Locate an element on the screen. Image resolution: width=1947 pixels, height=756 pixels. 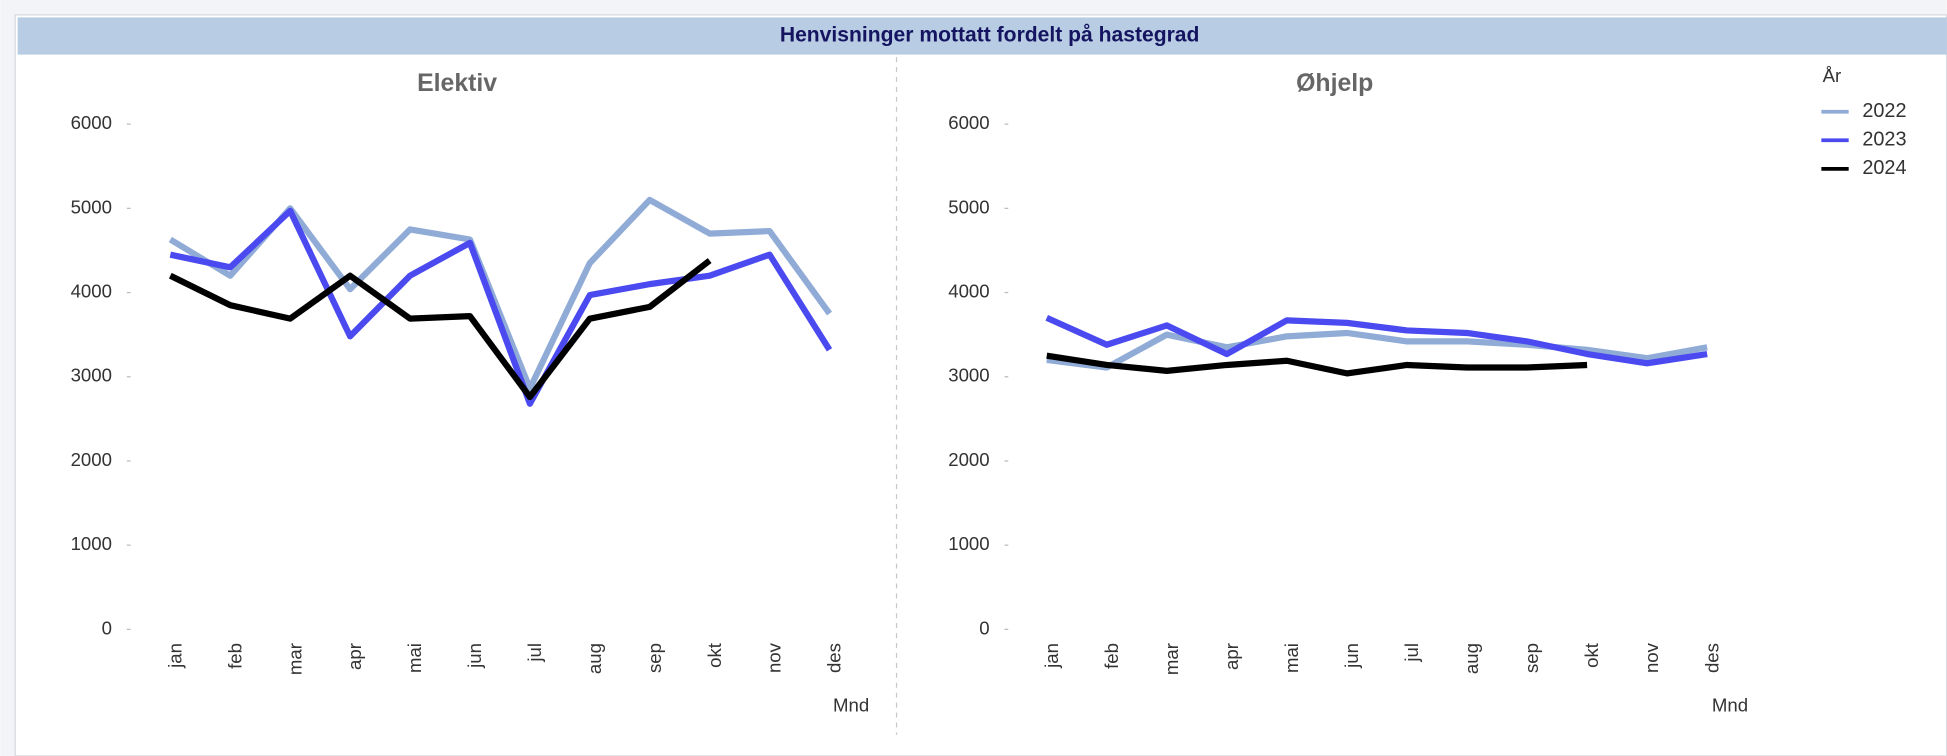
legend-label: 2022 is located at coordinates (1884, 111).